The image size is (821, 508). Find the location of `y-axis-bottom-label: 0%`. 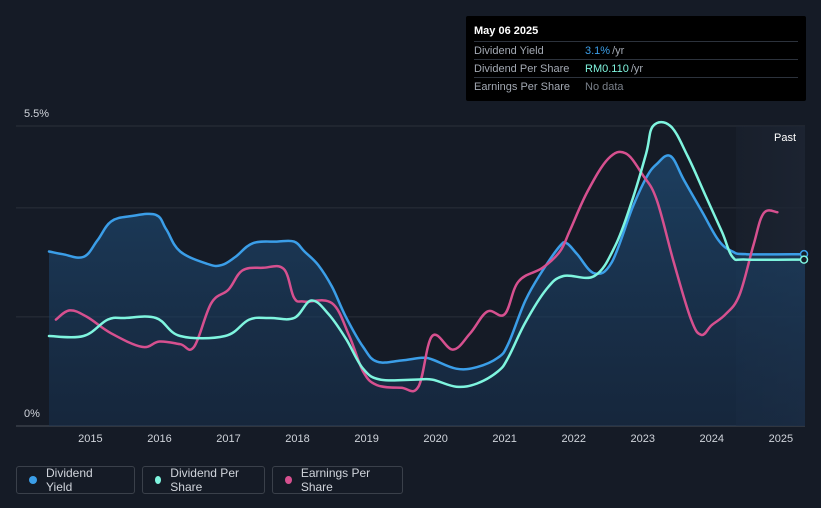

y-axis-bottom-label: 0% is located at coordinates (32, 414).